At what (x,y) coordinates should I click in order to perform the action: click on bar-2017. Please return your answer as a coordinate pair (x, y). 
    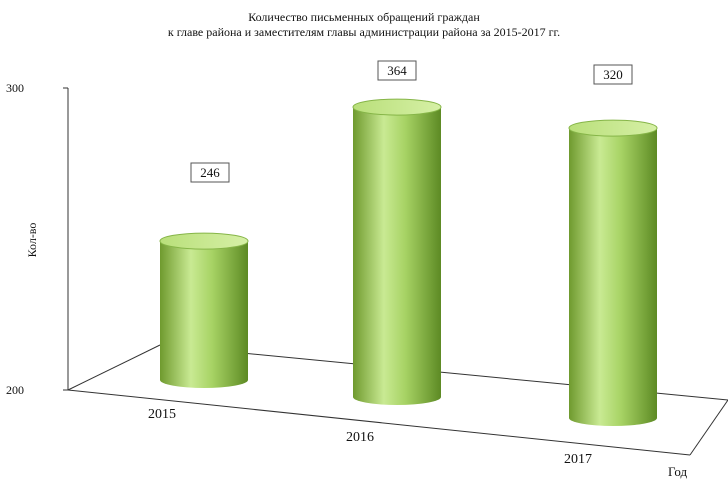
    Looking at the image, I should click on (613, 272).